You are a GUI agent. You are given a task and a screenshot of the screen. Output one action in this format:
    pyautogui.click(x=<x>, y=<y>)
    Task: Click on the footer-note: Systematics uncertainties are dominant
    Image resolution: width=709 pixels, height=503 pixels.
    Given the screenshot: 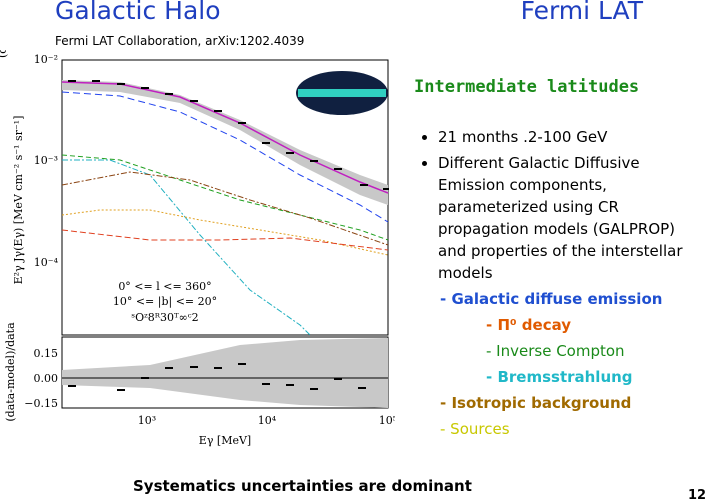 What is the action you would take?
    pyautogui.click(x=302, y=486)
    